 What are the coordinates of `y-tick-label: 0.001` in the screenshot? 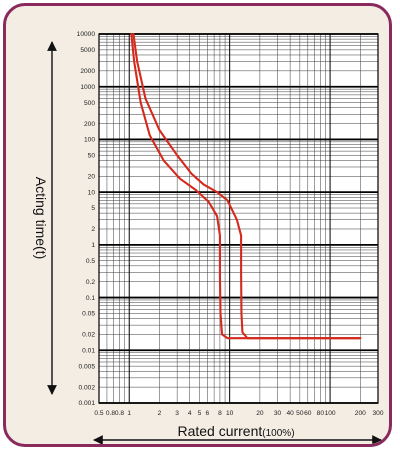 It's located at (86, 403).